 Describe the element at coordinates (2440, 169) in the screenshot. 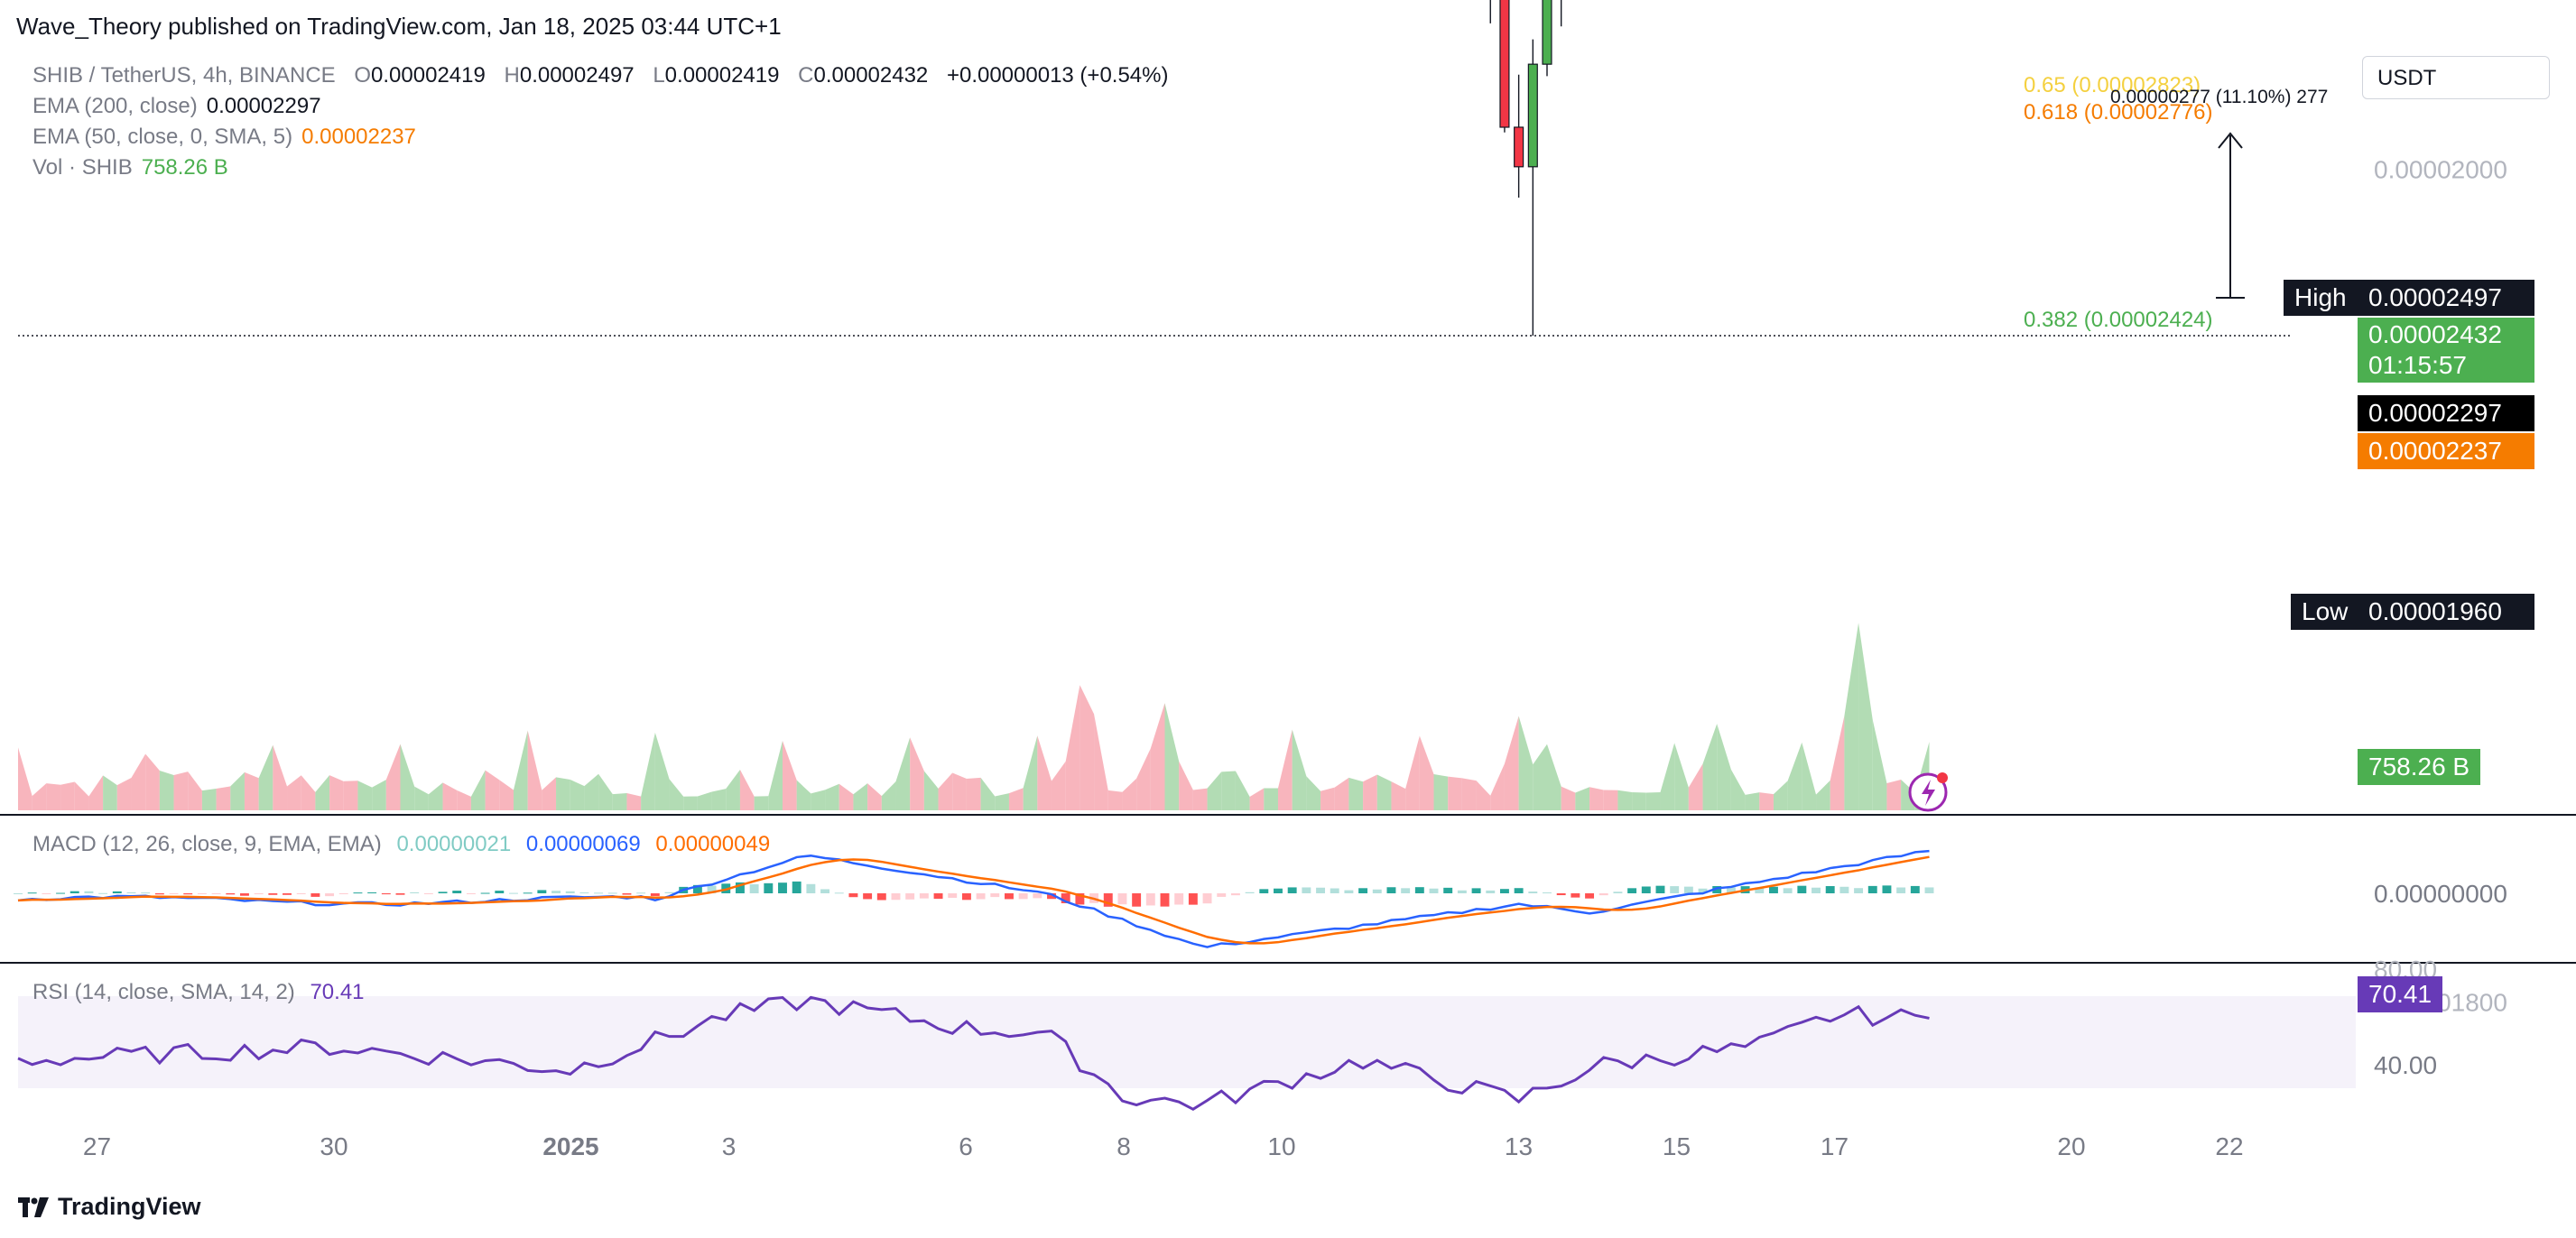

I see `price-tick: 0.00002000` at that location.